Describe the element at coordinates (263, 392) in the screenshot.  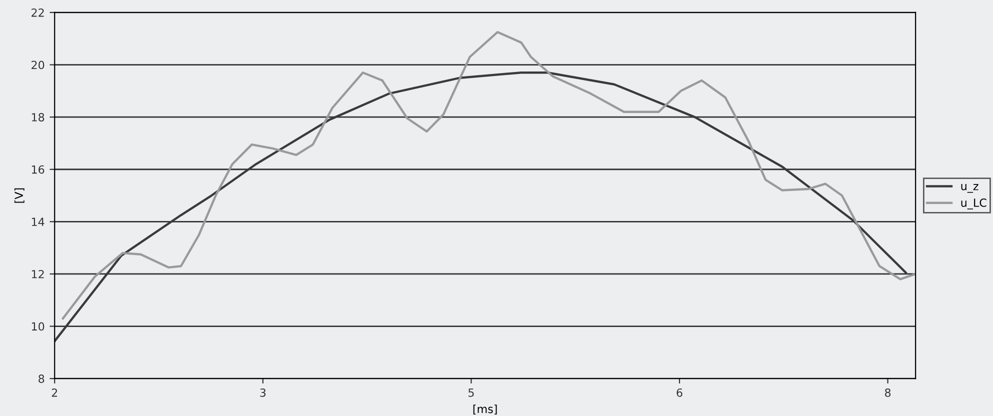
I see `x-tick-label: 3` at that location.